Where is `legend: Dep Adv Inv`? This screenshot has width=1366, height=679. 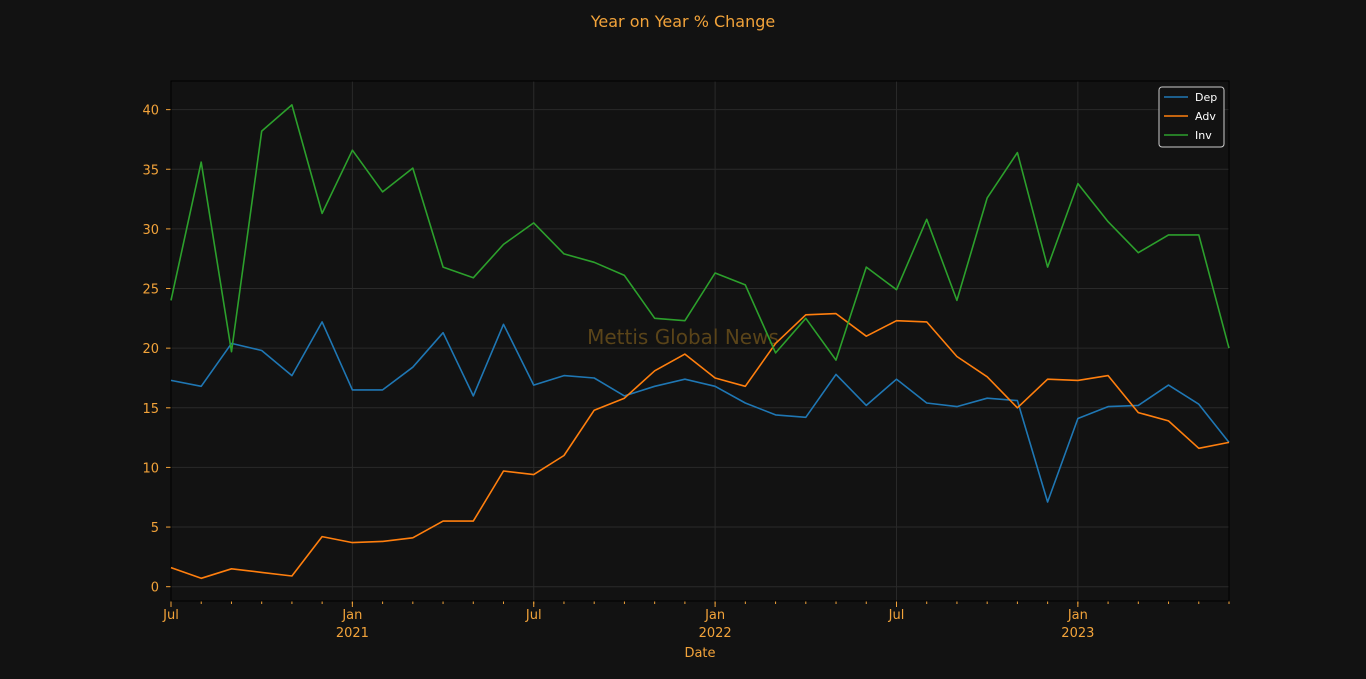 legend: Dep Adv Inv is located at coordinates (1191, 117).